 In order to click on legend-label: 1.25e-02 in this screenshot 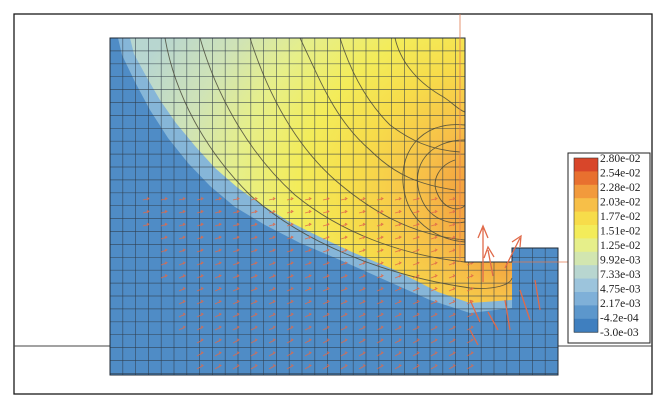, I will do `click(620, 246)`.